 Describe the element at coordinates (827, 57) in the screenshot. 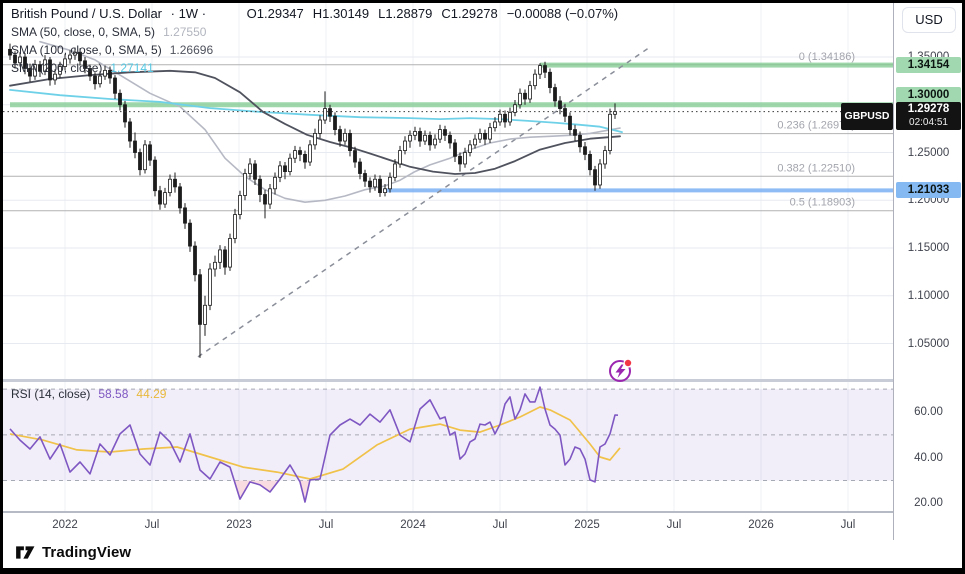

I see `fib-label: 0 (1.34186)` at that location.